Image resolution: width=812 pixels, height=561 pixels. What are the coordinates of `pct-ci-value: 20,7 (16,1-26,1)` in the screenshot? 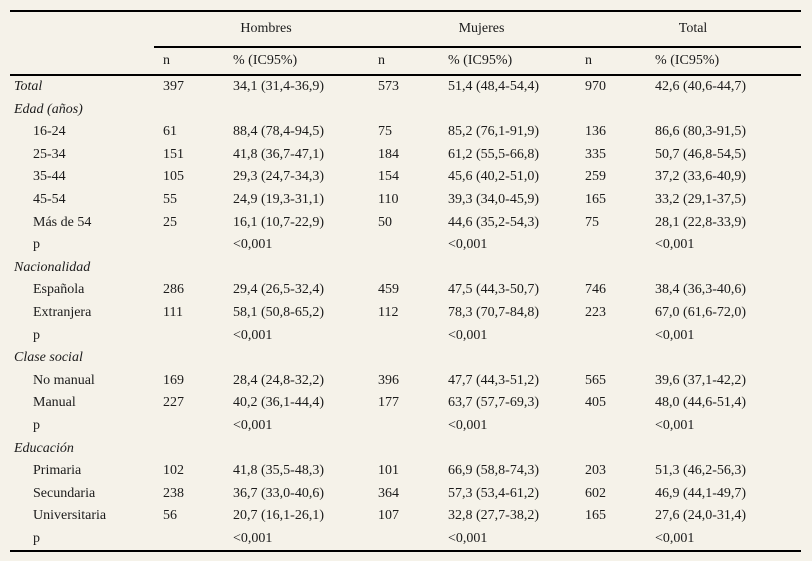 It's located at (278, 516).